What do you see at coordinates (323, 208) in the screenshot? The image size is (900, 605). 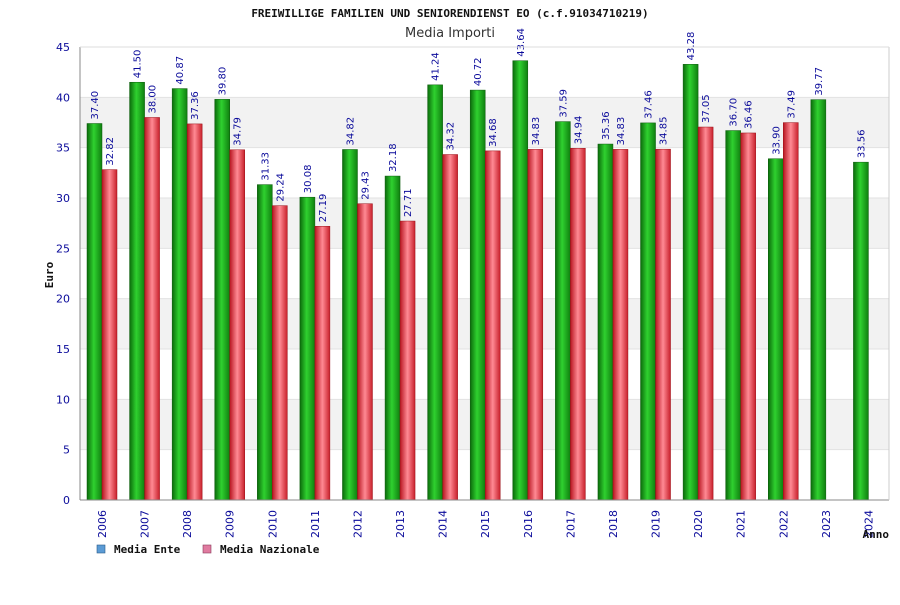 I see `data-label: 27.19` at bounding box center [323, 208].